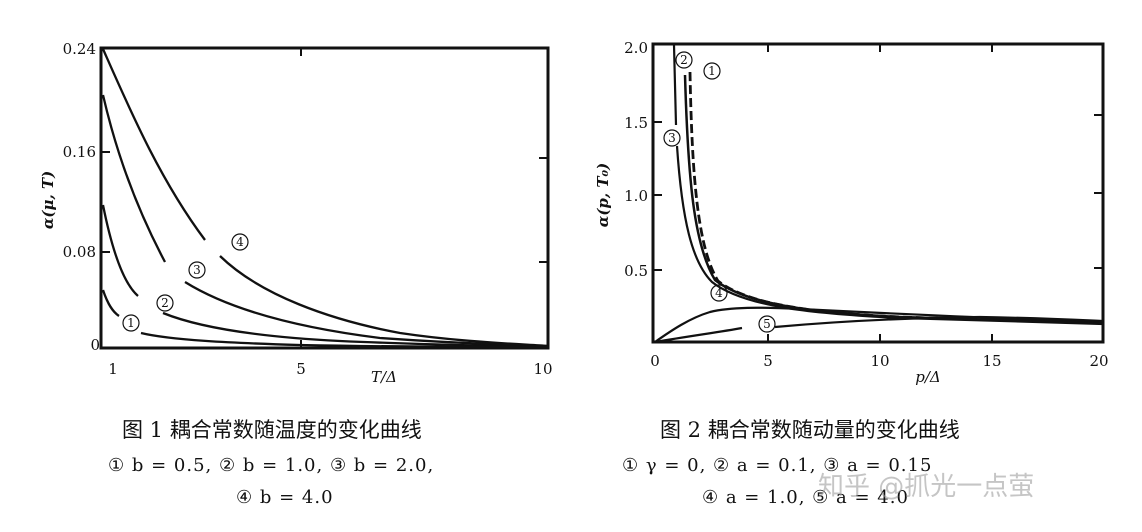  I want to click on chart-2-xtick: 15, so click(991, 361).